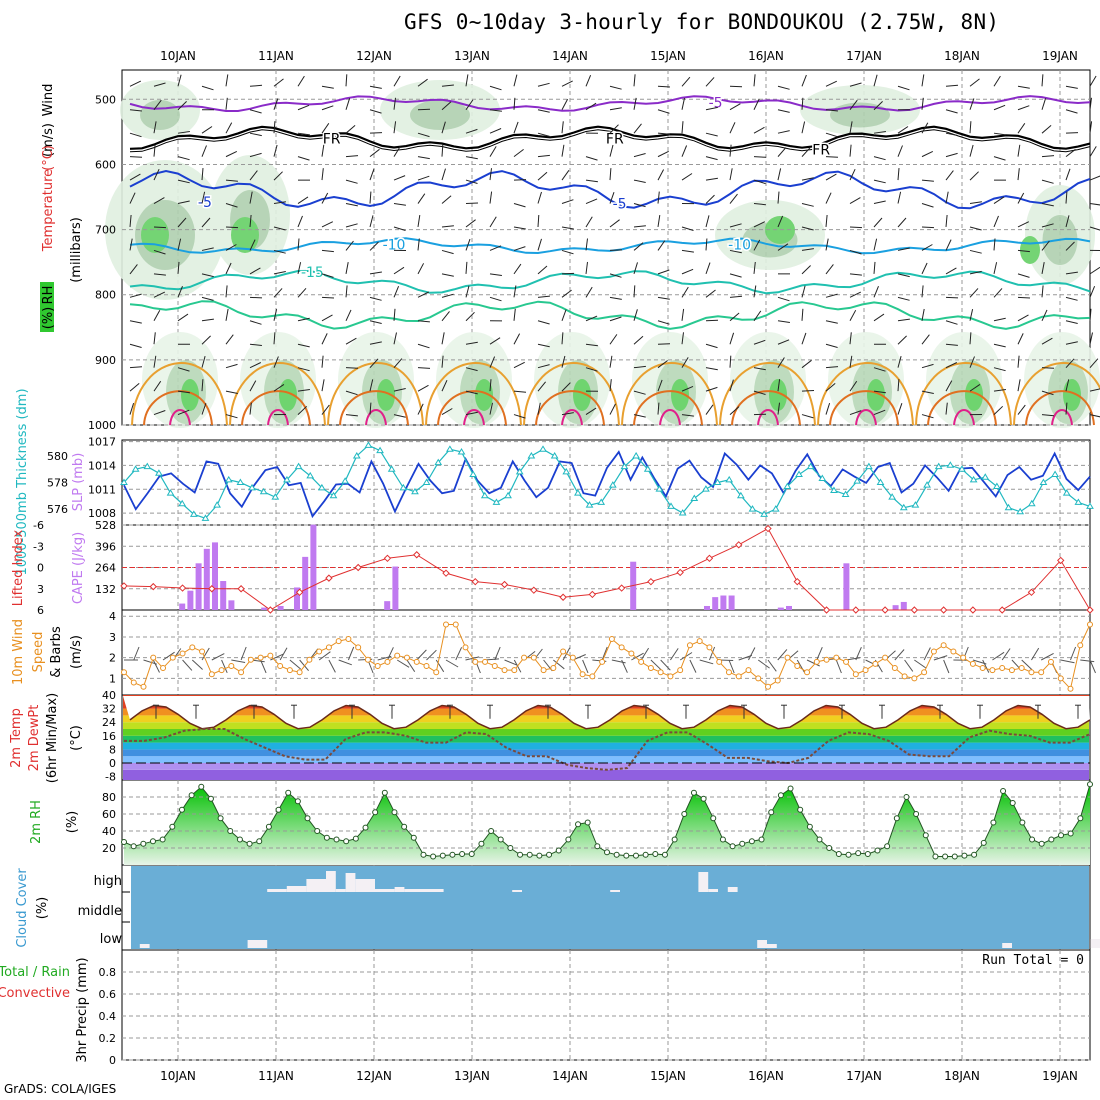 Image resolution: width=1100 pixels, height=1100 pixels. Describe the element at coordinates (864, 1076) in the screenshot. I see `date-label-bottom: 17JAN` at that location.